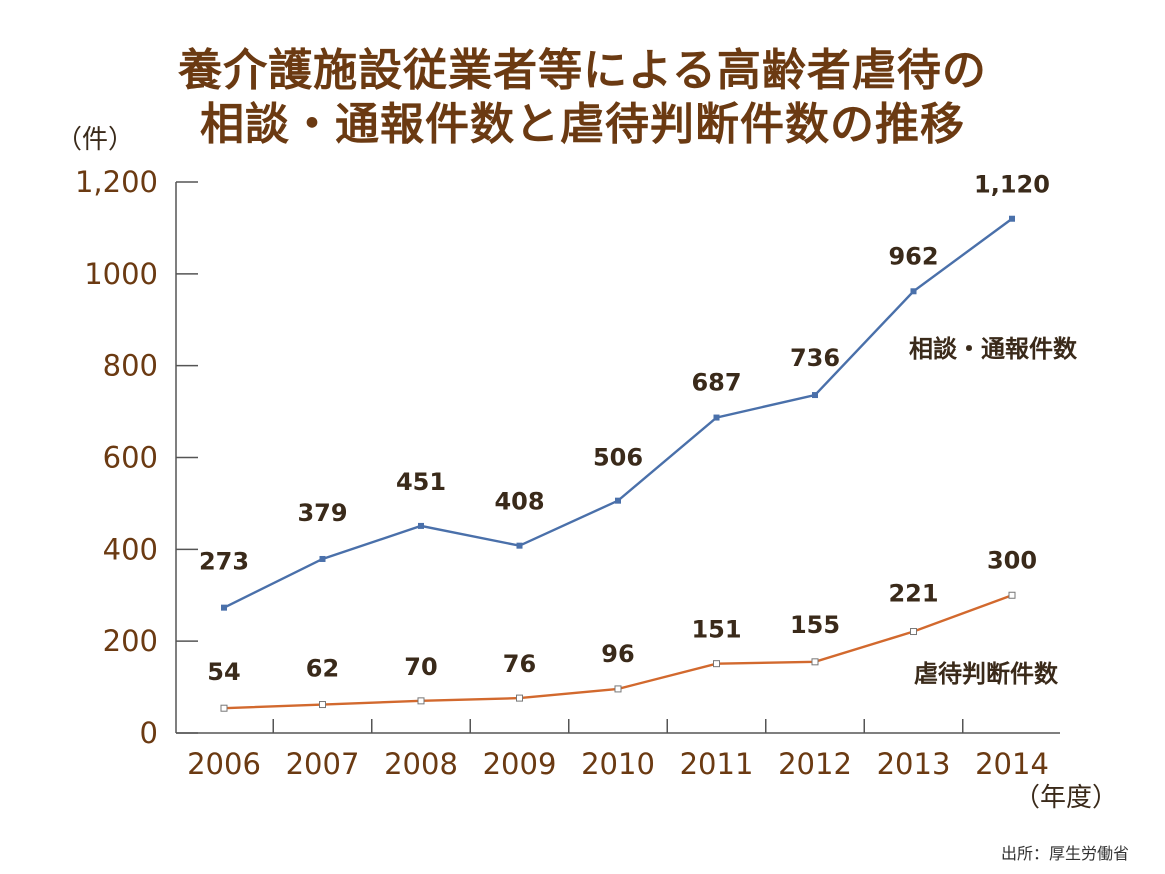 The width and height of the screenshot is (1165, 874). I want to click on data-label: 506, so click(618, 458).